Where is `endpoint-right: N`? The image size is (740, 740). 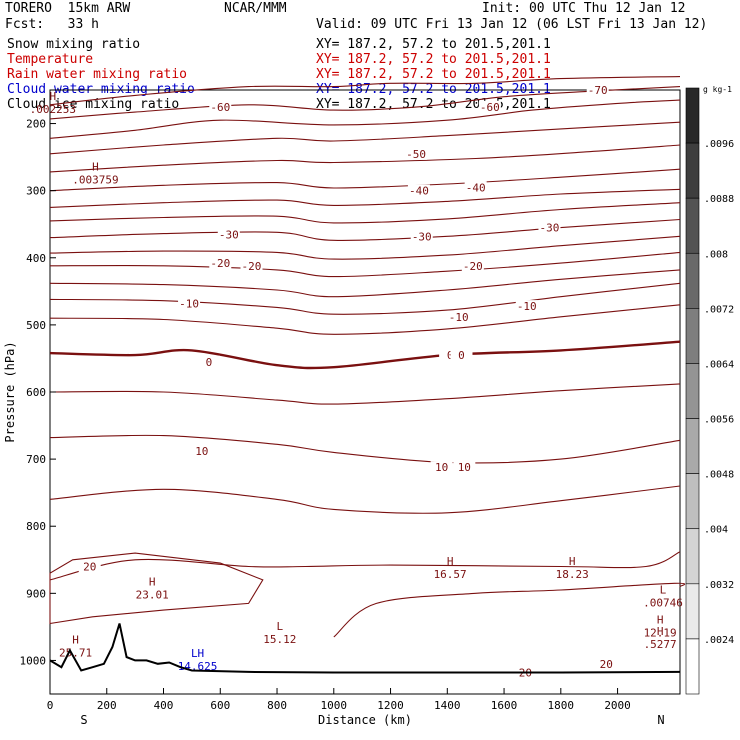 endpoint-right: N is located at coordinates (660, 720).